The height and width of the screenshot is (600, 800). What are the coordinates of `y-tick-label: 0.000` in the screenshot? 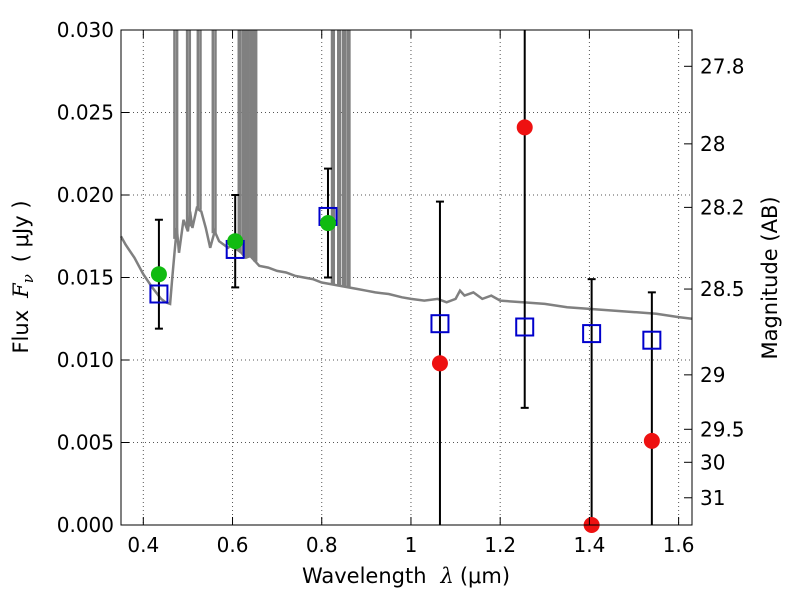 It's located at (85, 525).